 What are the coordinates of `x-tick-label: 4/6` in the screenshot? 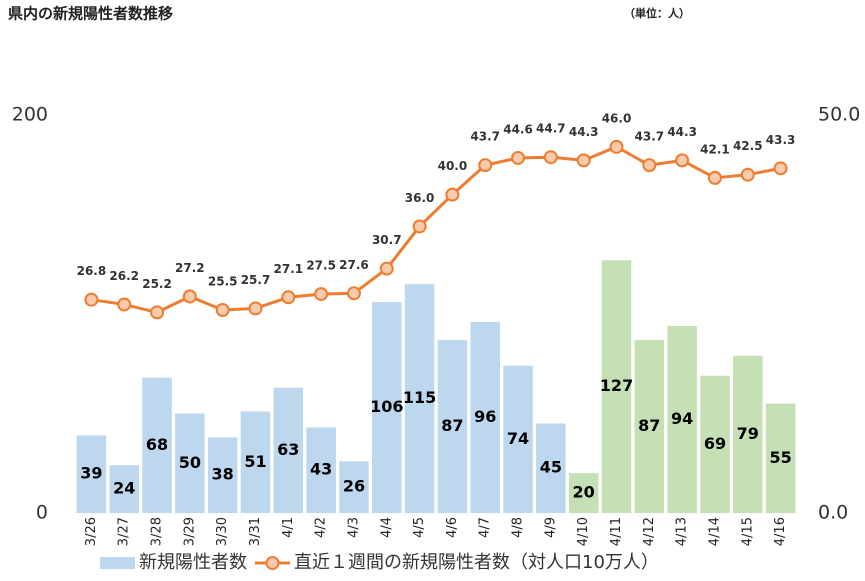 It's located at (452, 527).